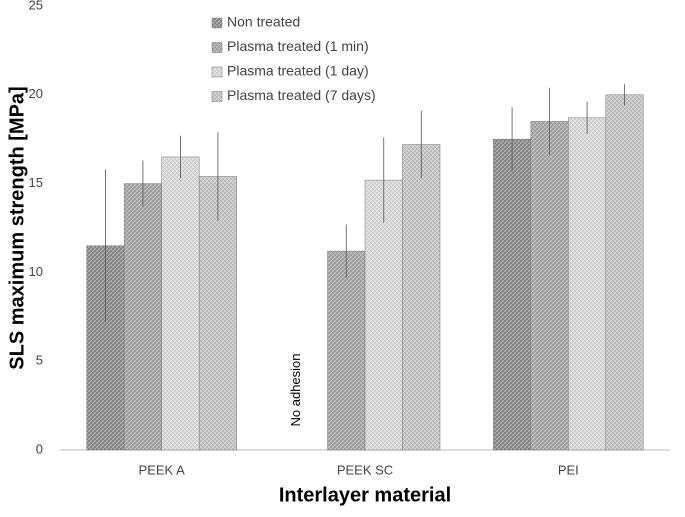  What do you see at coordinates (295, 390) in the screenshot?
I see `annotation: No adhesion` at bounding box center [295, 390].